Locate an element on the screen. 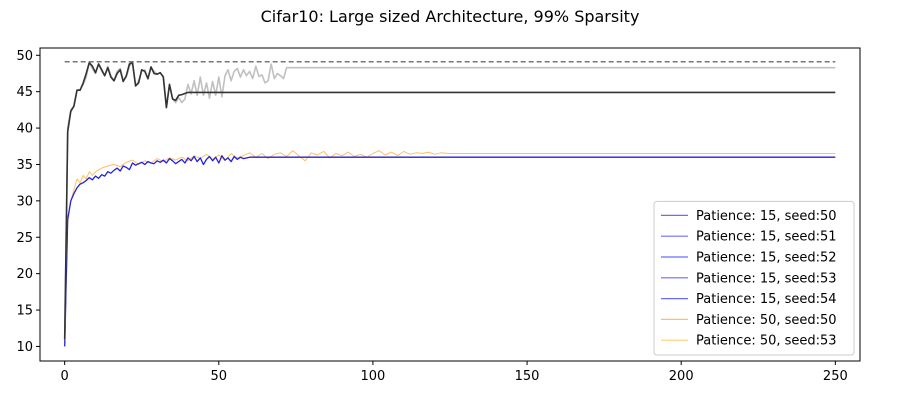  legend-box is located at coordinates (754, 278).